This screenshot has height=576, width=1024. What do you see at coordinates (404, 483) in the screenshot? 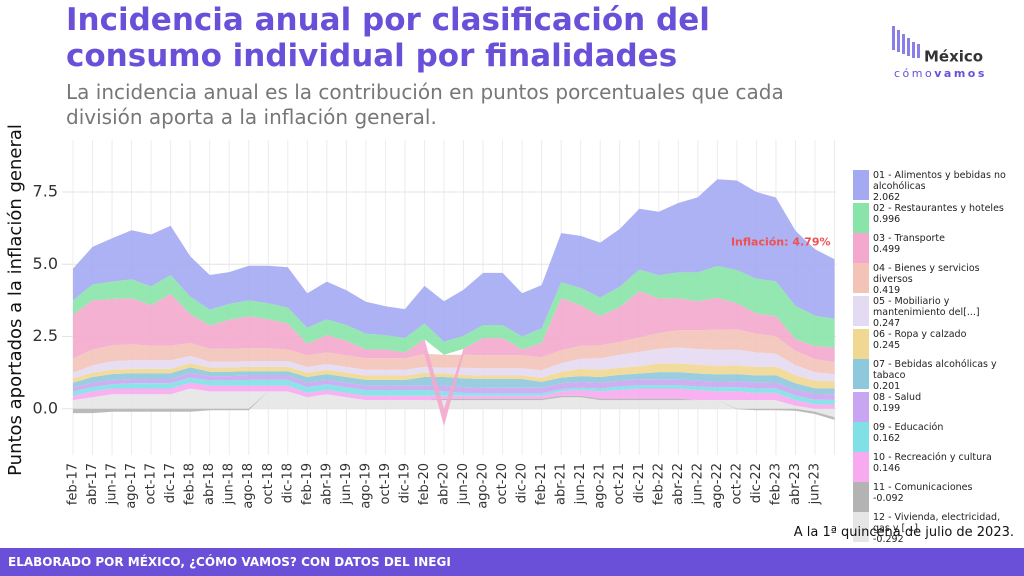
I see `x-tick-label: dic-19` at bounding box center [404, 483].